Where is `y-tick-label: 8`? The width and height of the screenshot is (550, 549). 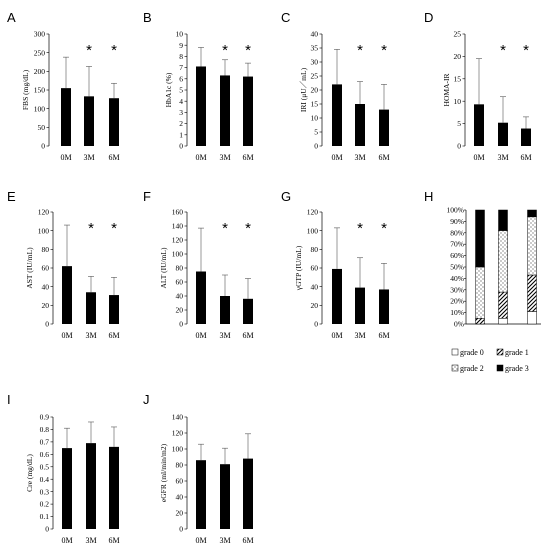
y-tick-label: 8 is located at coordinates (181, 56).